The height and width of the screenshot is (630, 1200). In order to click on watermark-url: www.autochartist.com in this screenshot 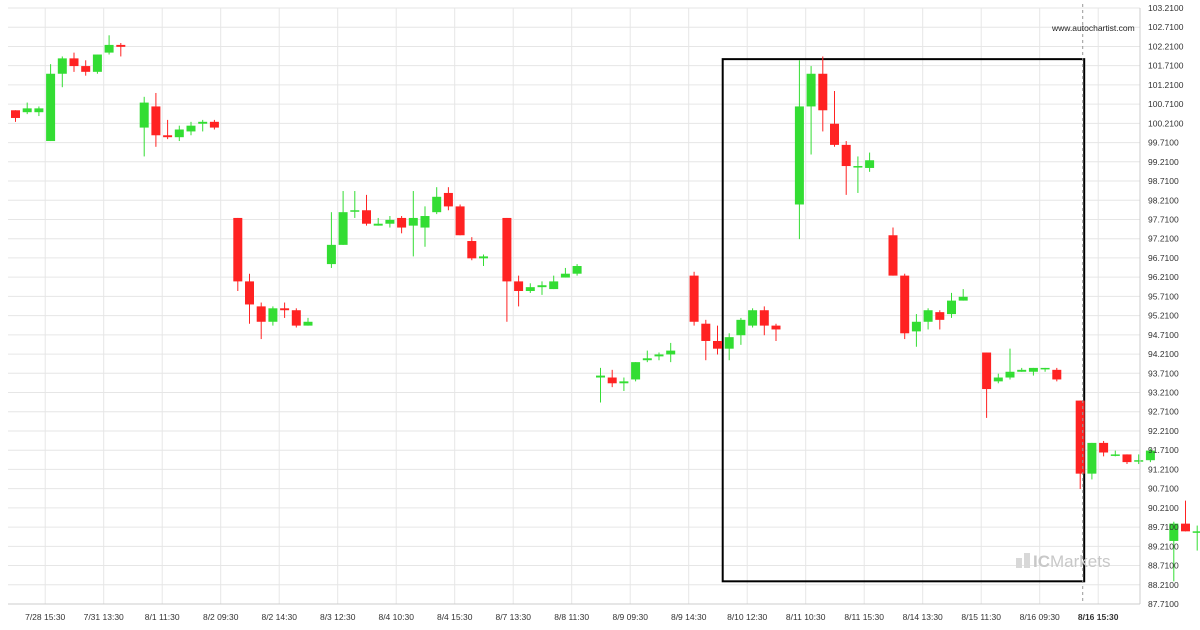, I will do `click(1093, 28)`.